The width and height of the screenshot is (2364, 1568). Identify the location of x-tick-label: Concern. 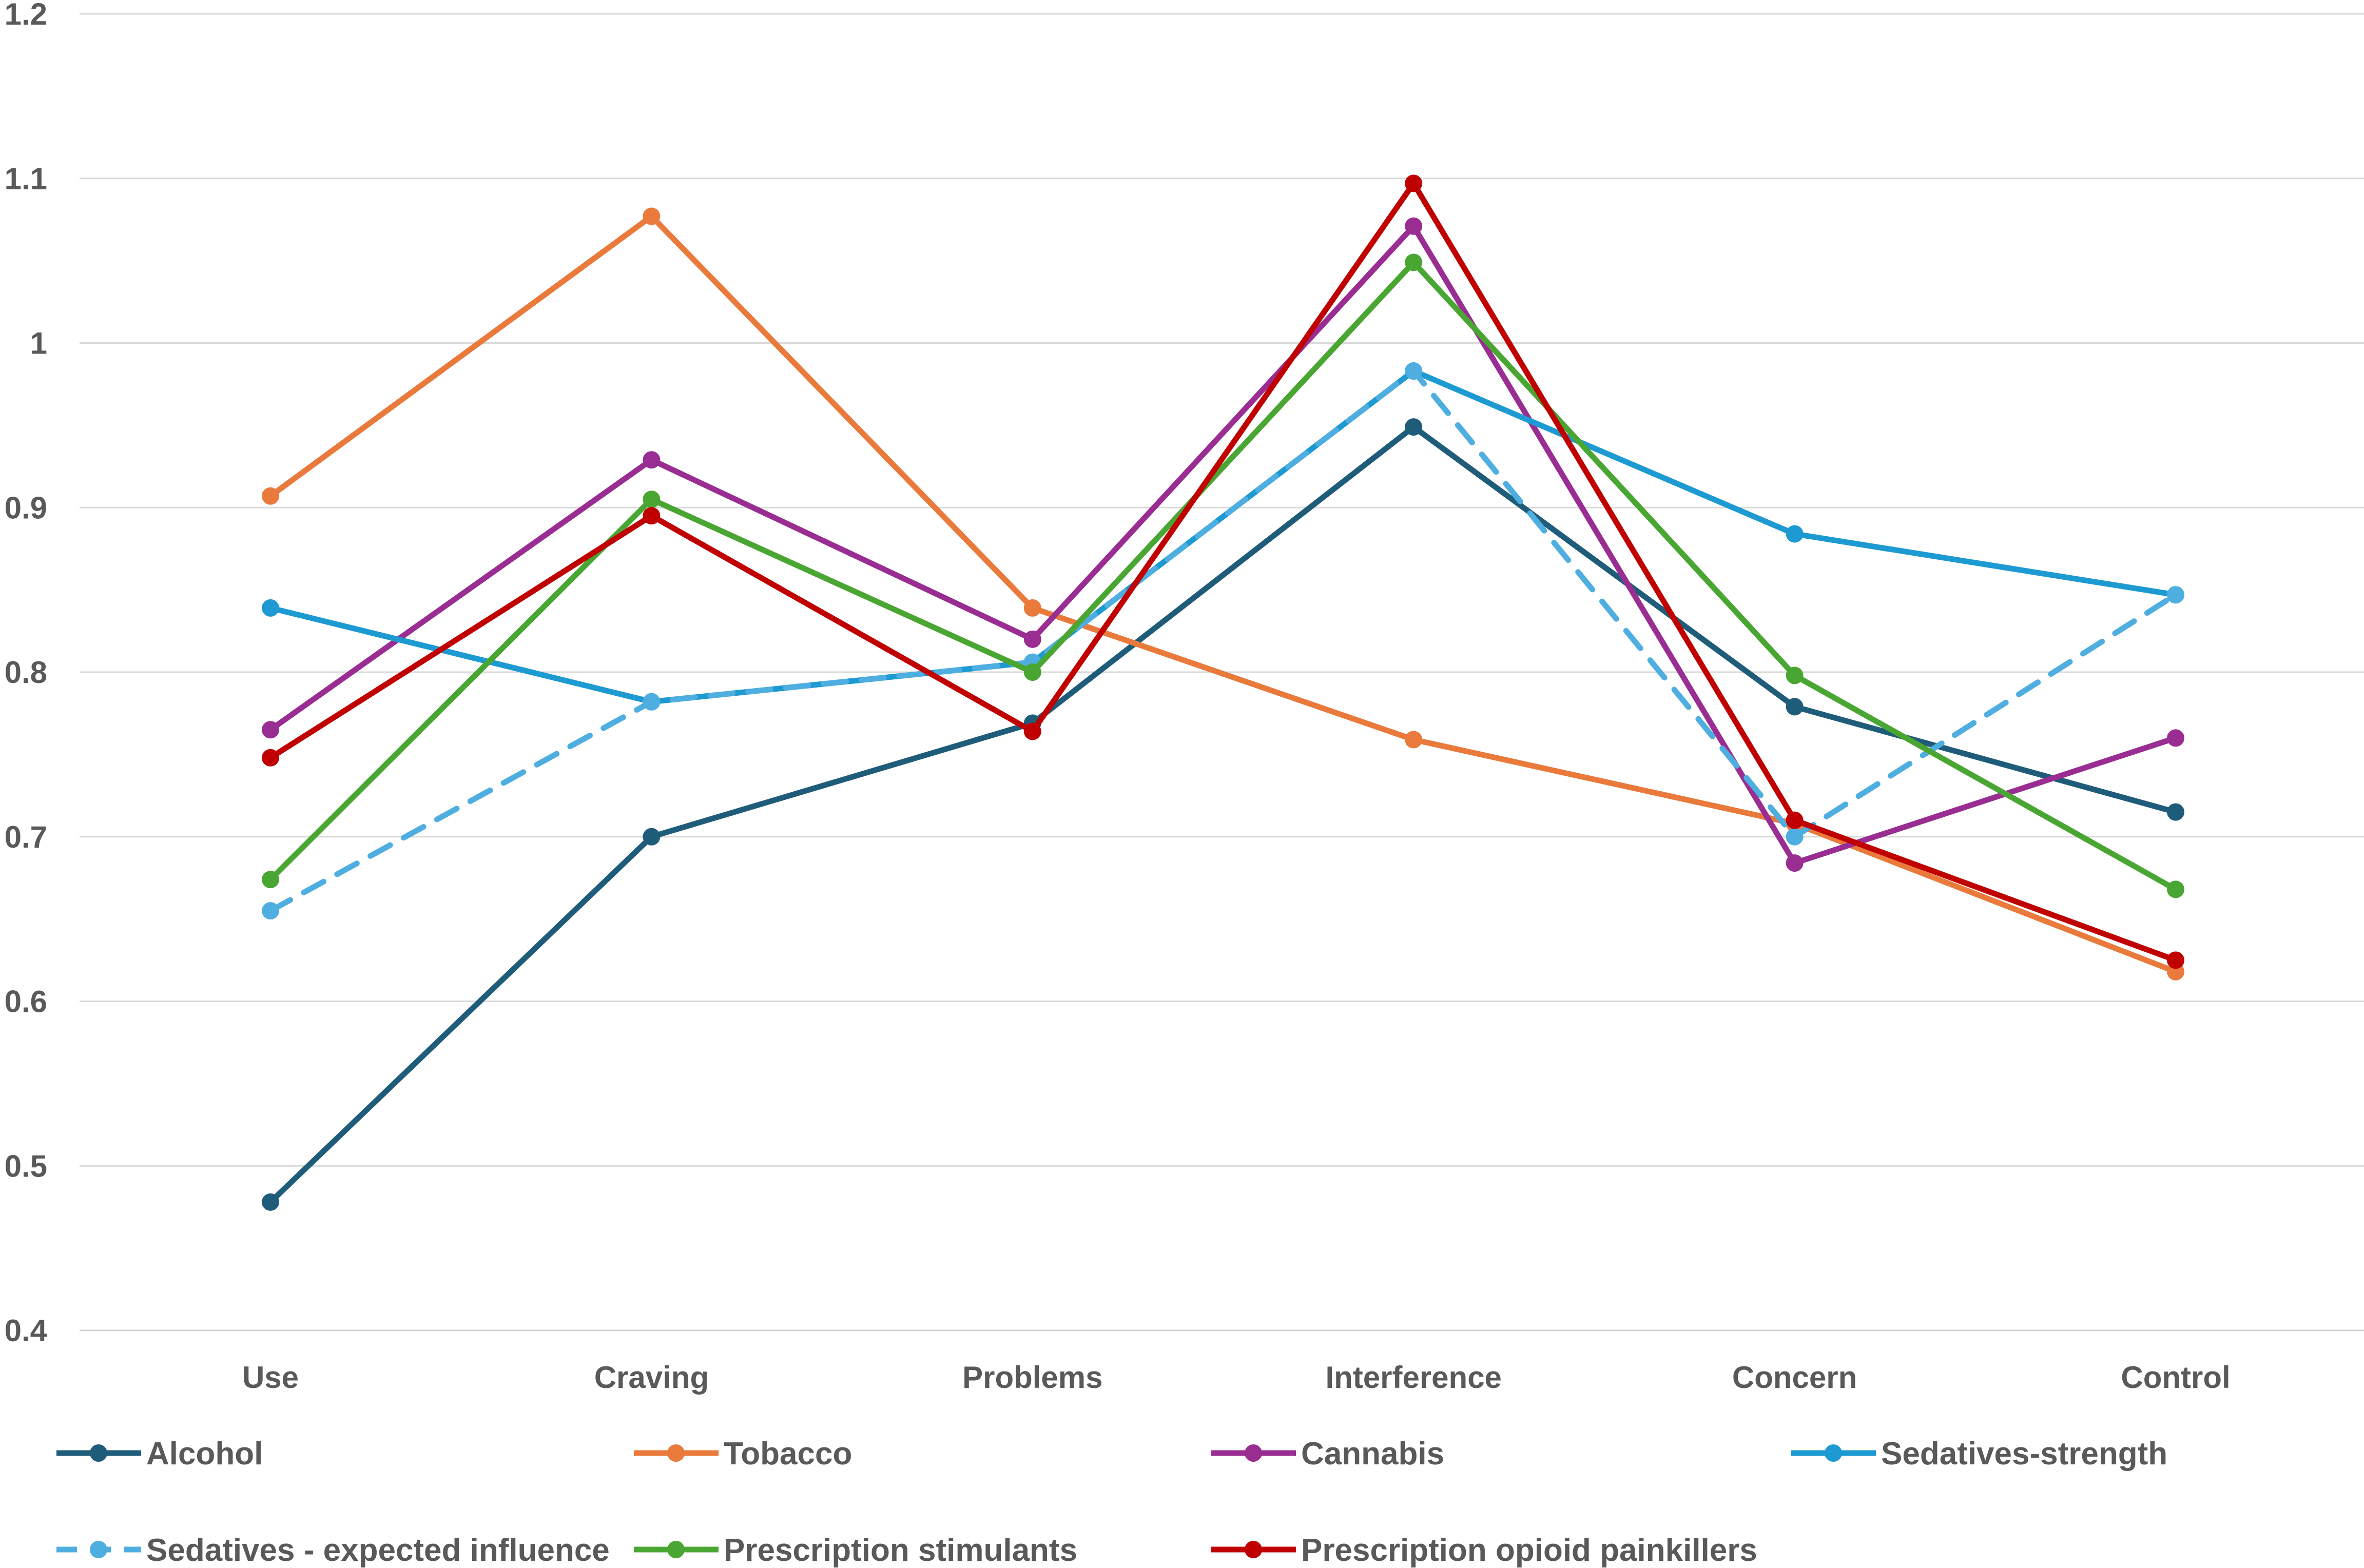
(1794, 1377).